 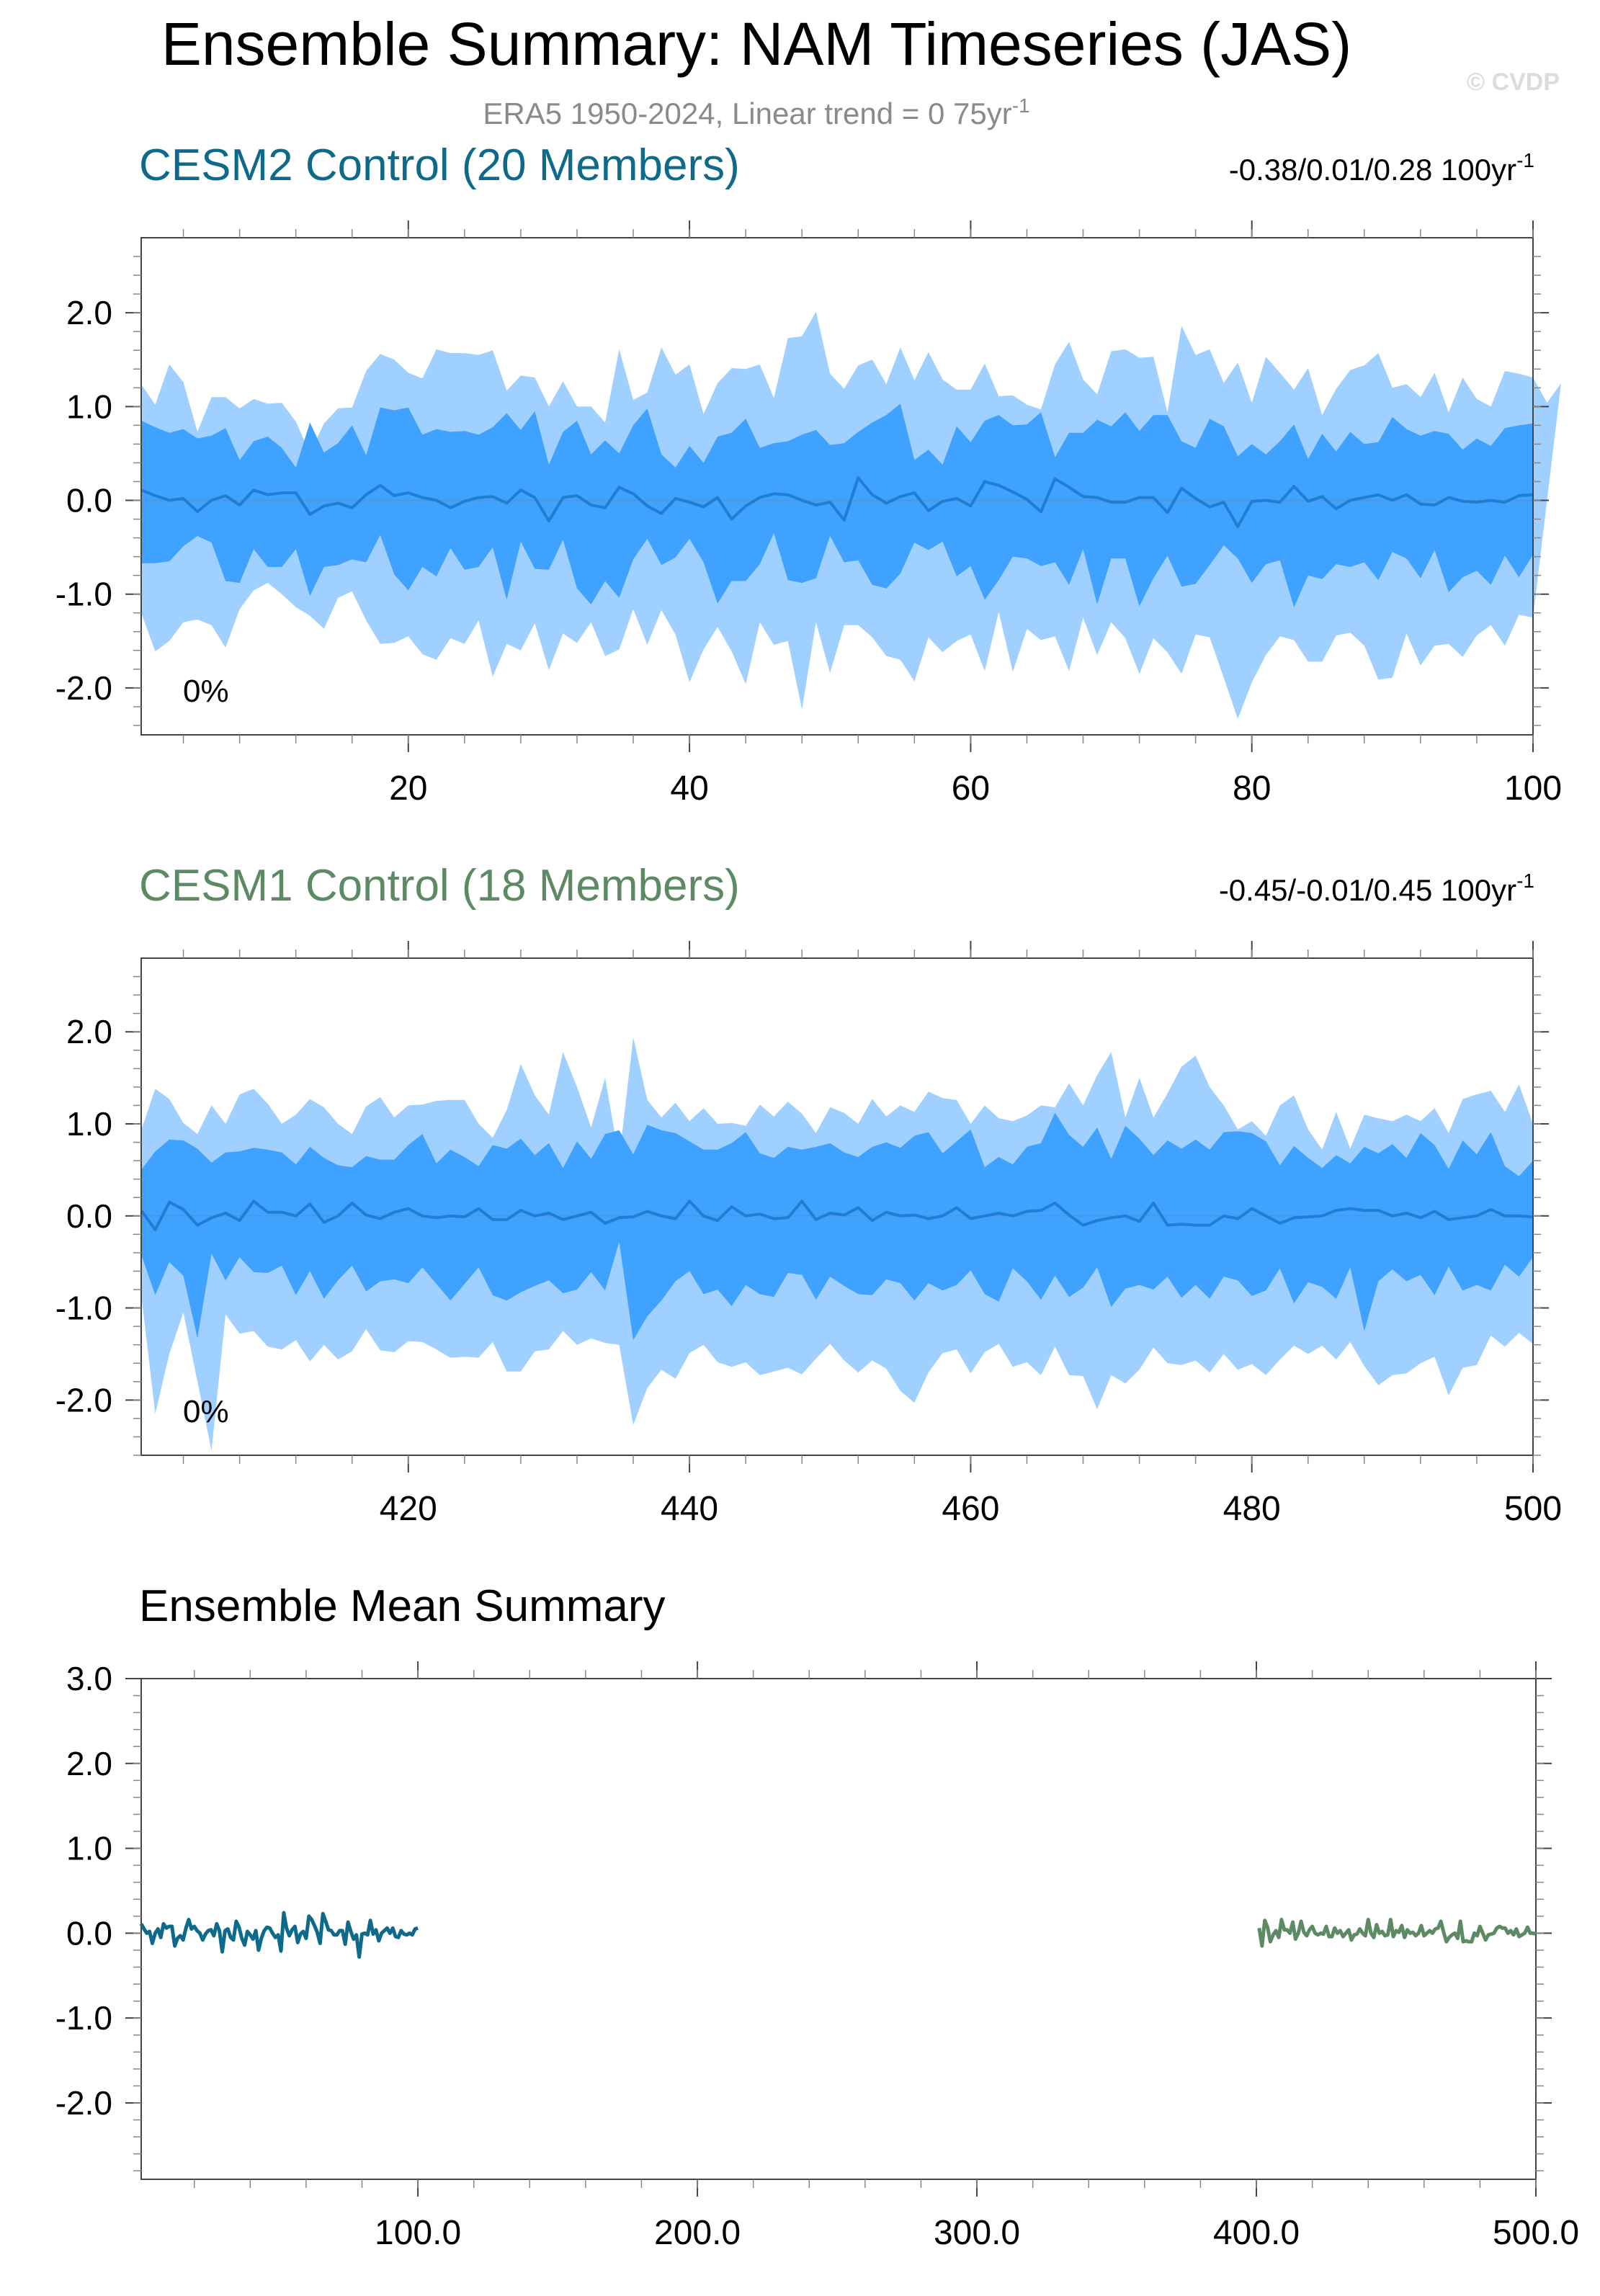 What do you see at coordinates (698, 2233) in the screenshot?
I see `ensemble-x-tick-label: 200.0` at bounding box center [698, 2233].